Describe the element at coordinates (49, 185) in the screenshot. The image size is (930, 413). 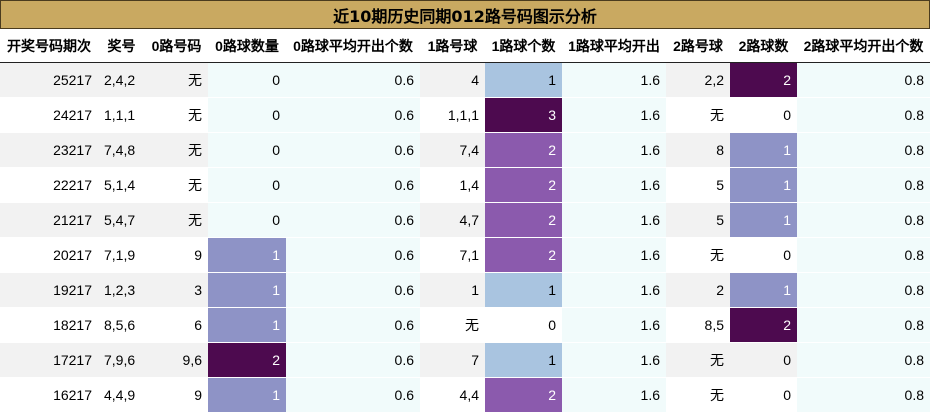
I see `period-cell: 22217` at that location.